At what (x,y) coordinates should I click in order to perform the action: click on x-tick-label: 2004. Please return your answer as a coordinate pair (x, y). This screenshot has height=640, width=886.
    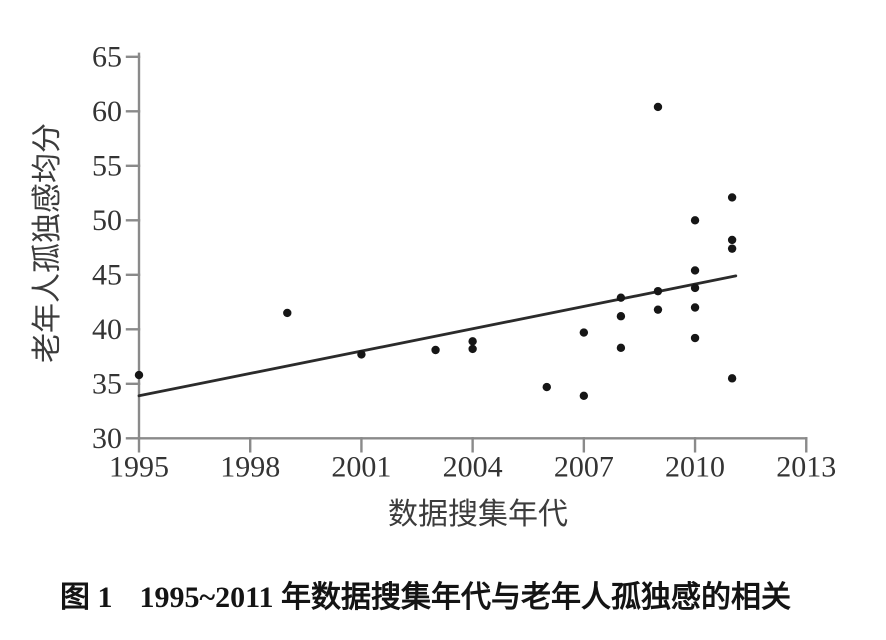
    Looking at the image, I should click on (473, 466).